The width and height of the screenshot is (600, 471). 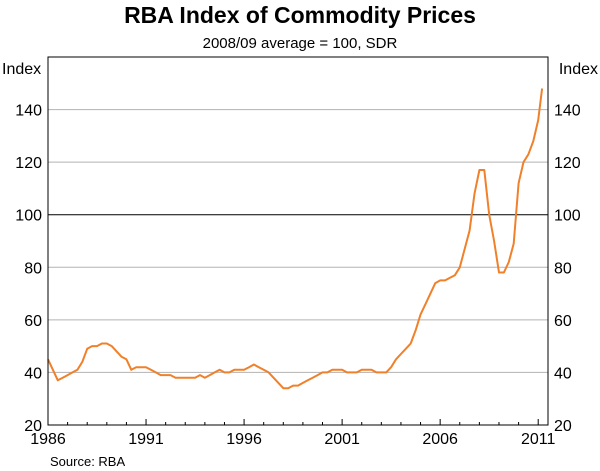 What do you see at coordinates (563, 268) in the screenshot?
I see `y-tick-label-right: 80` at bounding box center [563, 268].